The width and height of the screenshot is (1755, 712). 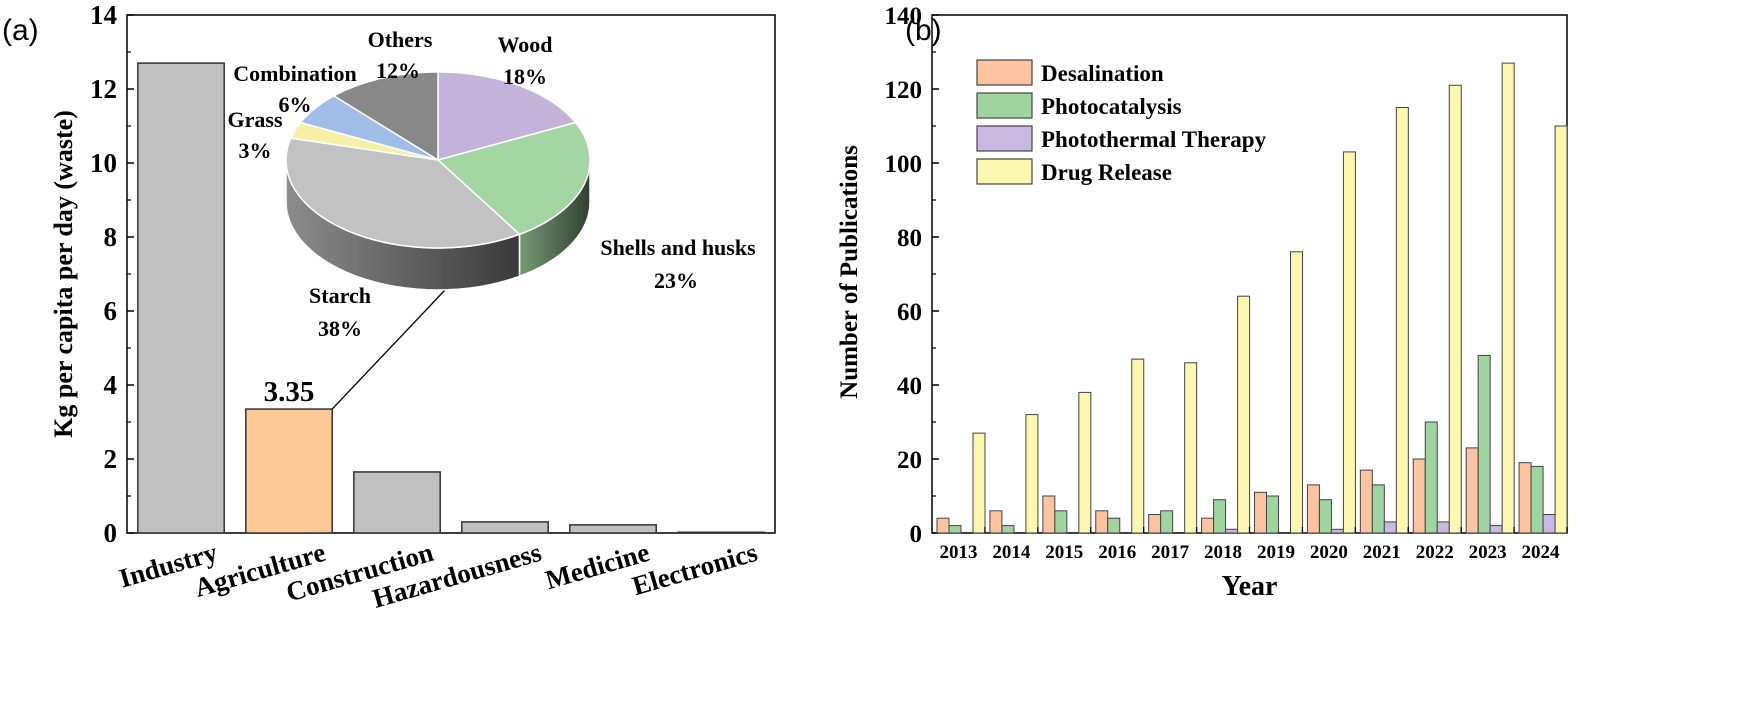 I want to click on x-tick-label-2015: 2015, so click(x=1064, y=552).